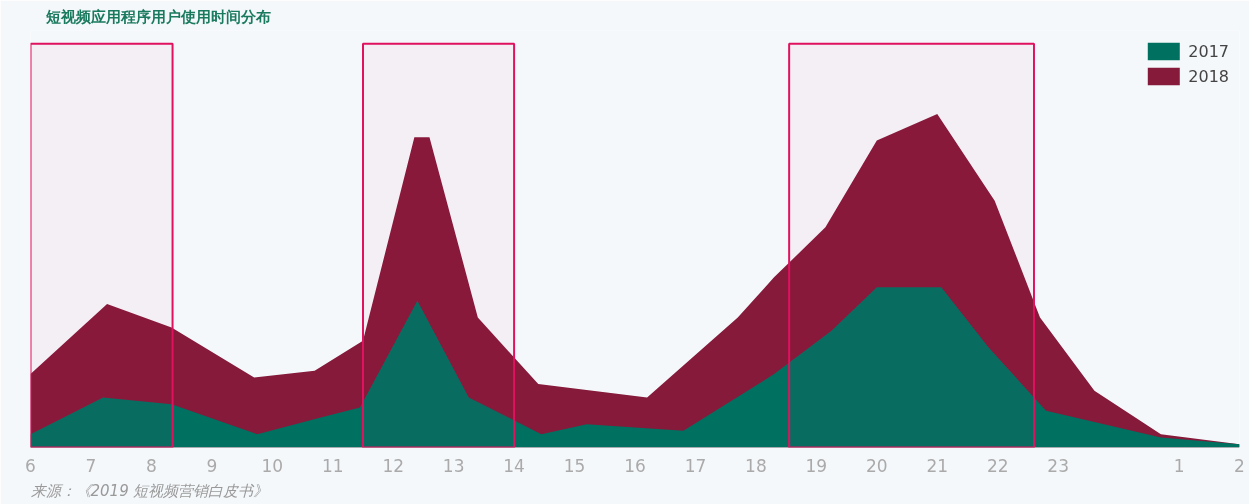 The image size is (1249, 504). What do you see at coordinates (91, 465) in the screenshot?
I see `x-tick-label: 7` at bounding box center [91, 465].